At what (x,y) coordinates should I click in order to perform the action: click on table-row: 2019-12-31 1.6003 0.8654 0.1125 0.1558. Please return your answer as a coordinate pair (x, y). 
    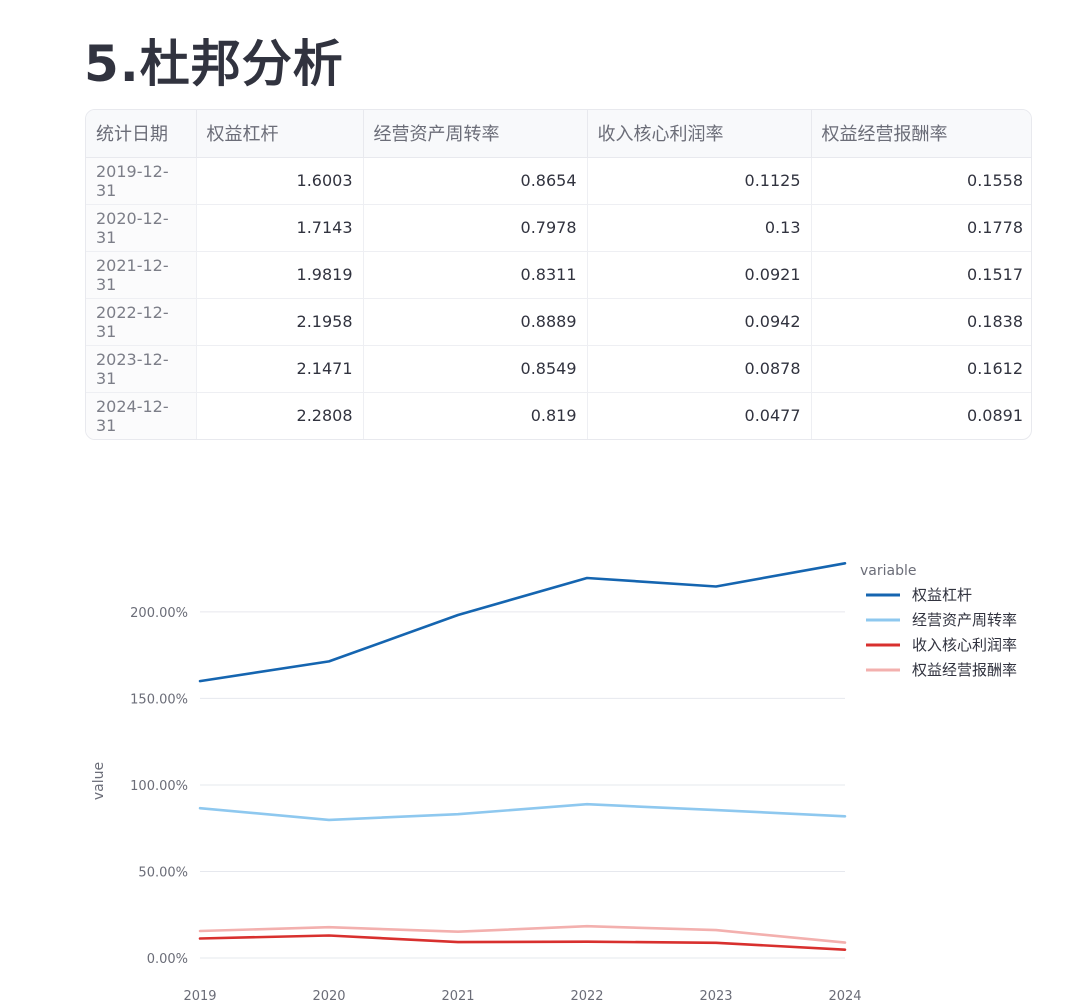
    Looking at the image, I should click on (558, 181).